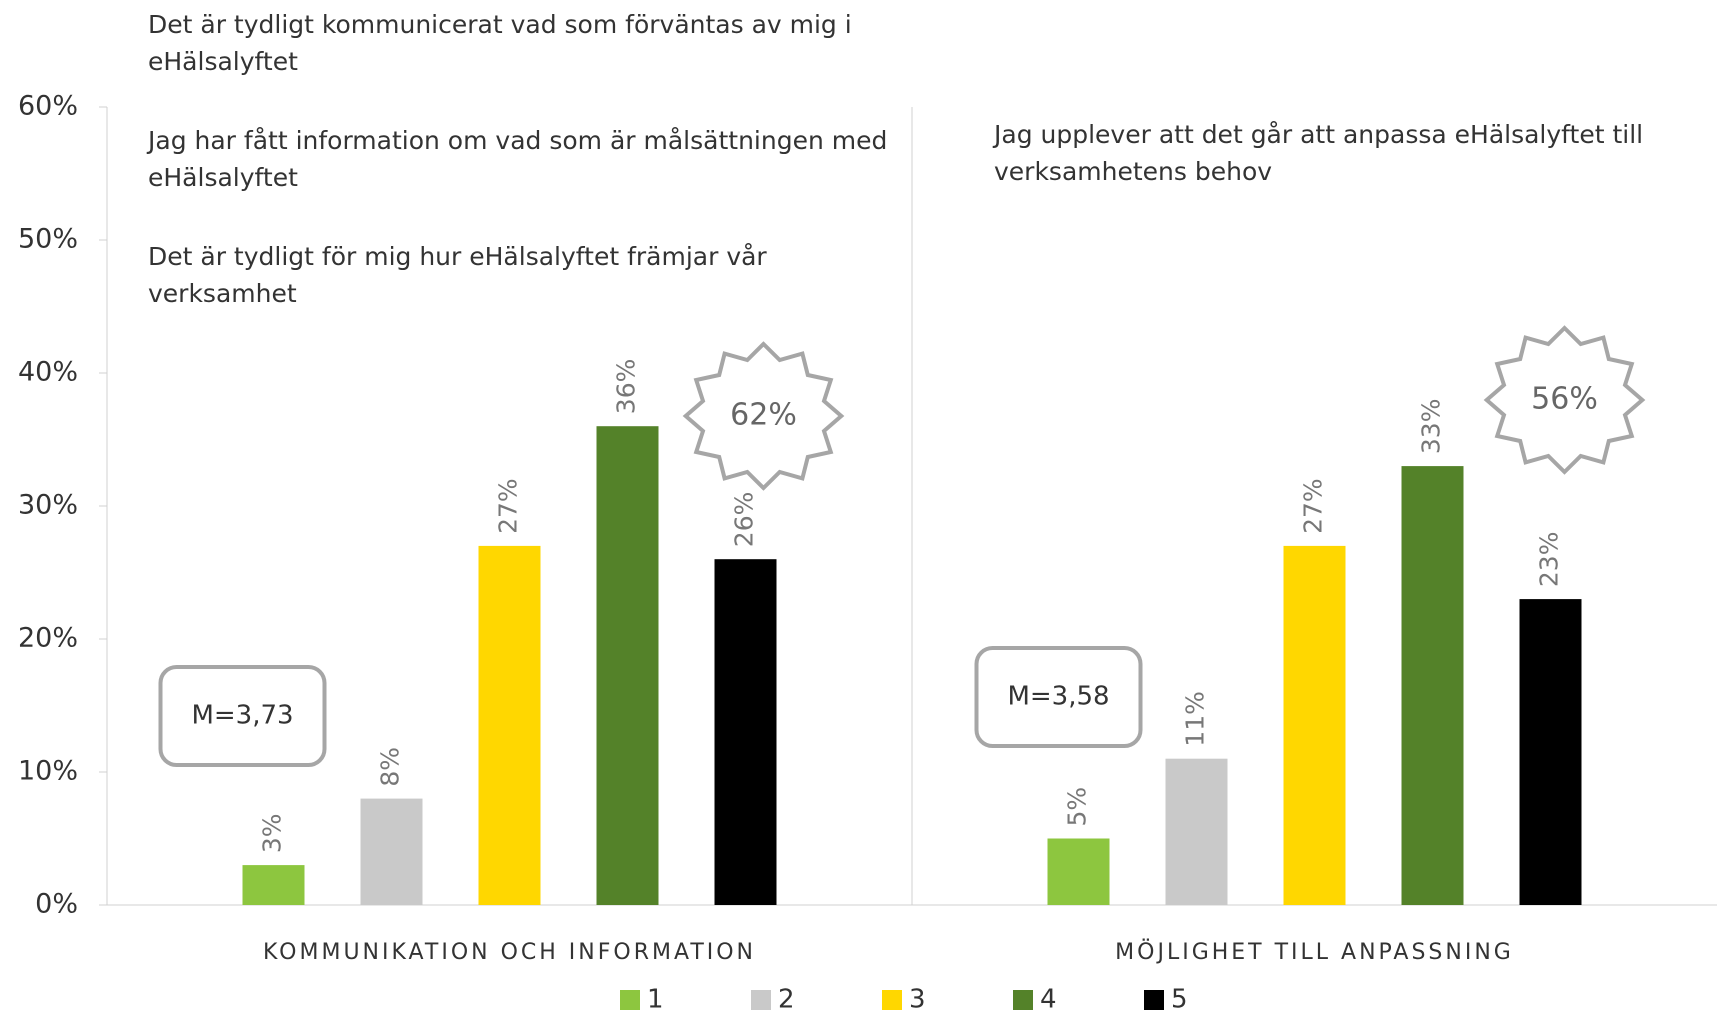  I want to click on y-tick-label: 20%, so click(48, 638).